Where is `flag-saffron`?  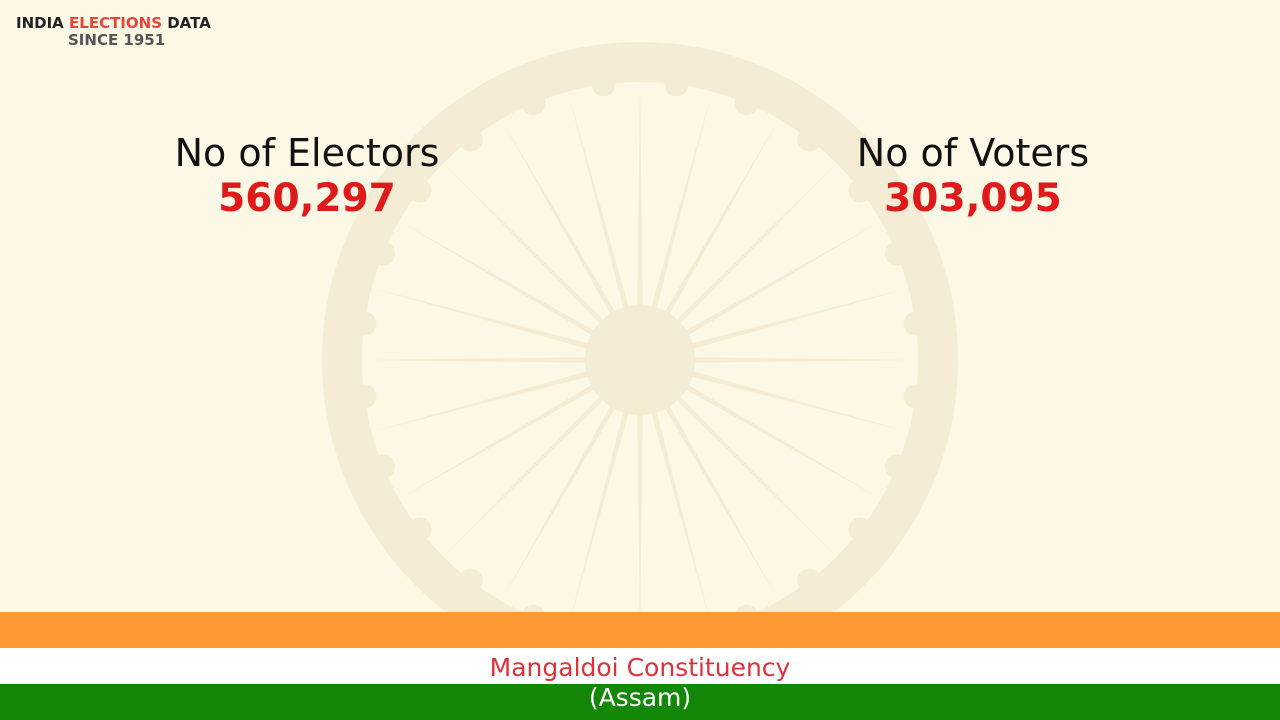
flag-saffron is located at coordinates (640, 630).